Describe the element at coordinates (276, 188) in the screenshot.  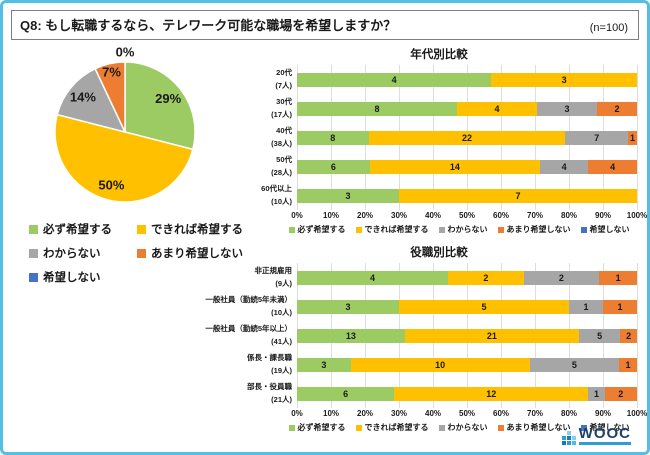
I see `category-name: 60代以上` at that location.